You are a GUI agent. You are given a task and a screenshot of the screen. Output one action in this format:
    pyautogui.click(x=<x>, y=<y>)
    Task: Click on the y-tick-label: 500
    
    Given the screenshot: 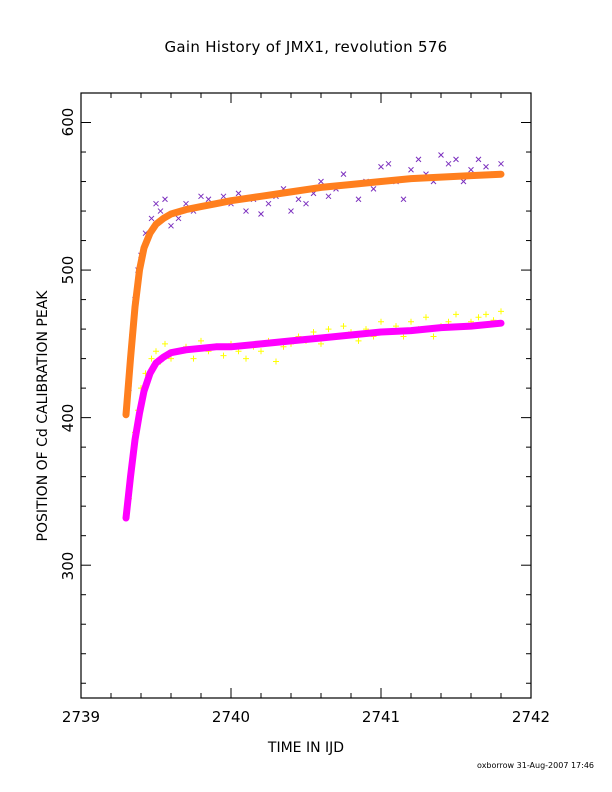 What is the action you would take?
    pyautogui.click(x=68, y=270)
    